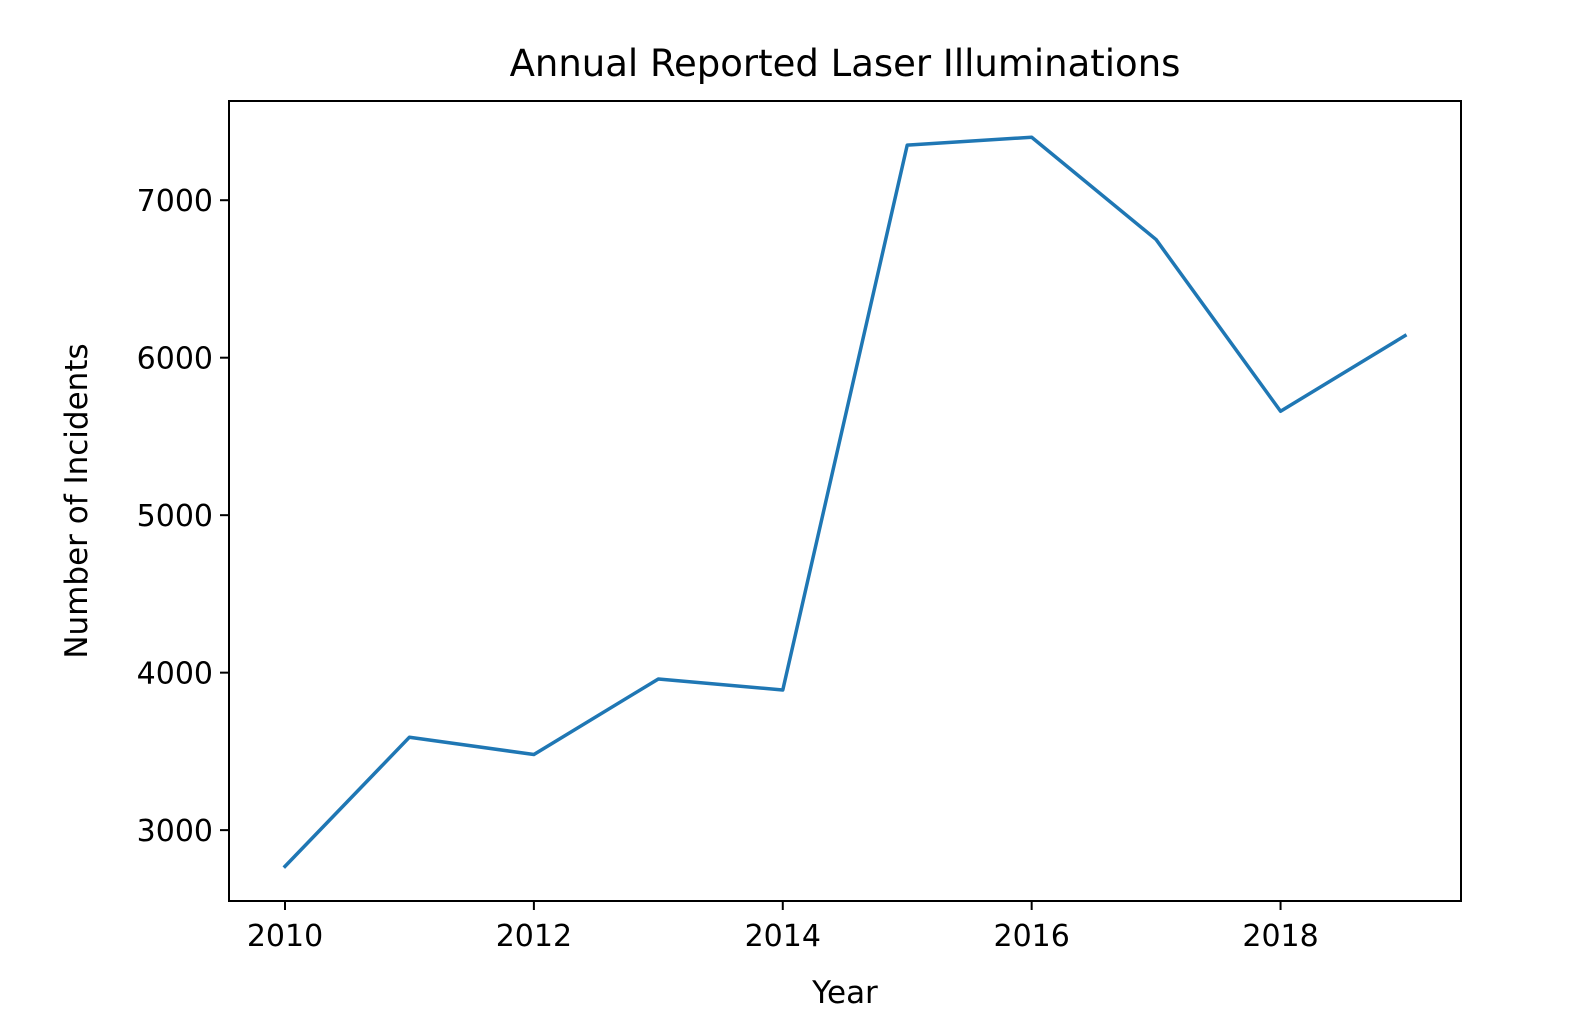  I want to click on x-tick-label-0: 2010, so click(285, 936).